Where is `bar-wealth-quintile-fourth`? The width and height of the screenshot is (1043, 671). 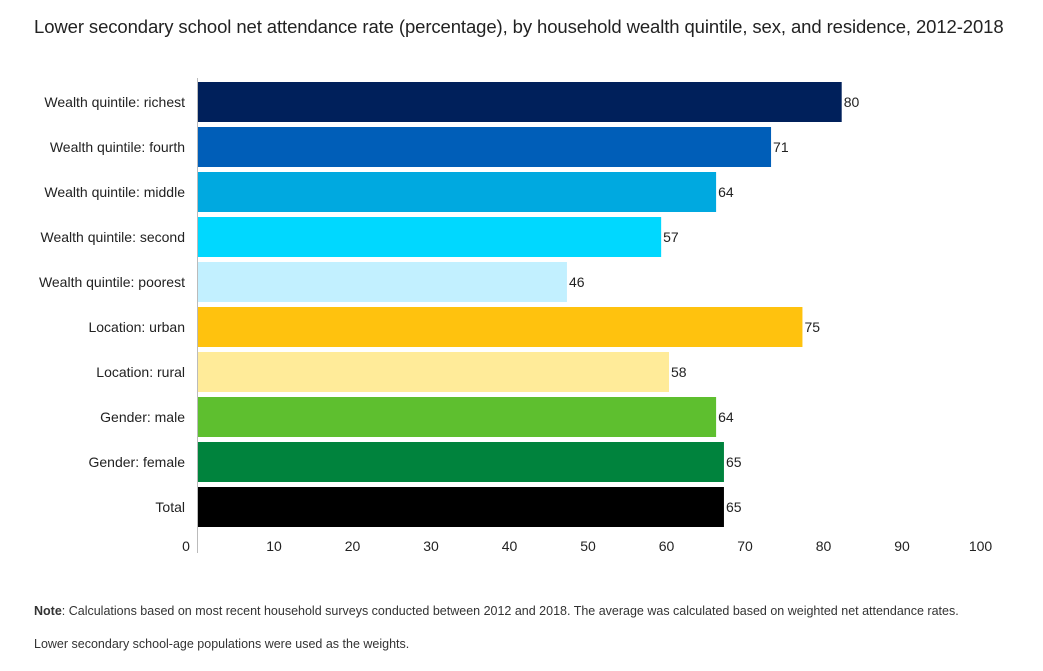 bar-wealth-quintile-fourth is located at coordinates (485, 147).